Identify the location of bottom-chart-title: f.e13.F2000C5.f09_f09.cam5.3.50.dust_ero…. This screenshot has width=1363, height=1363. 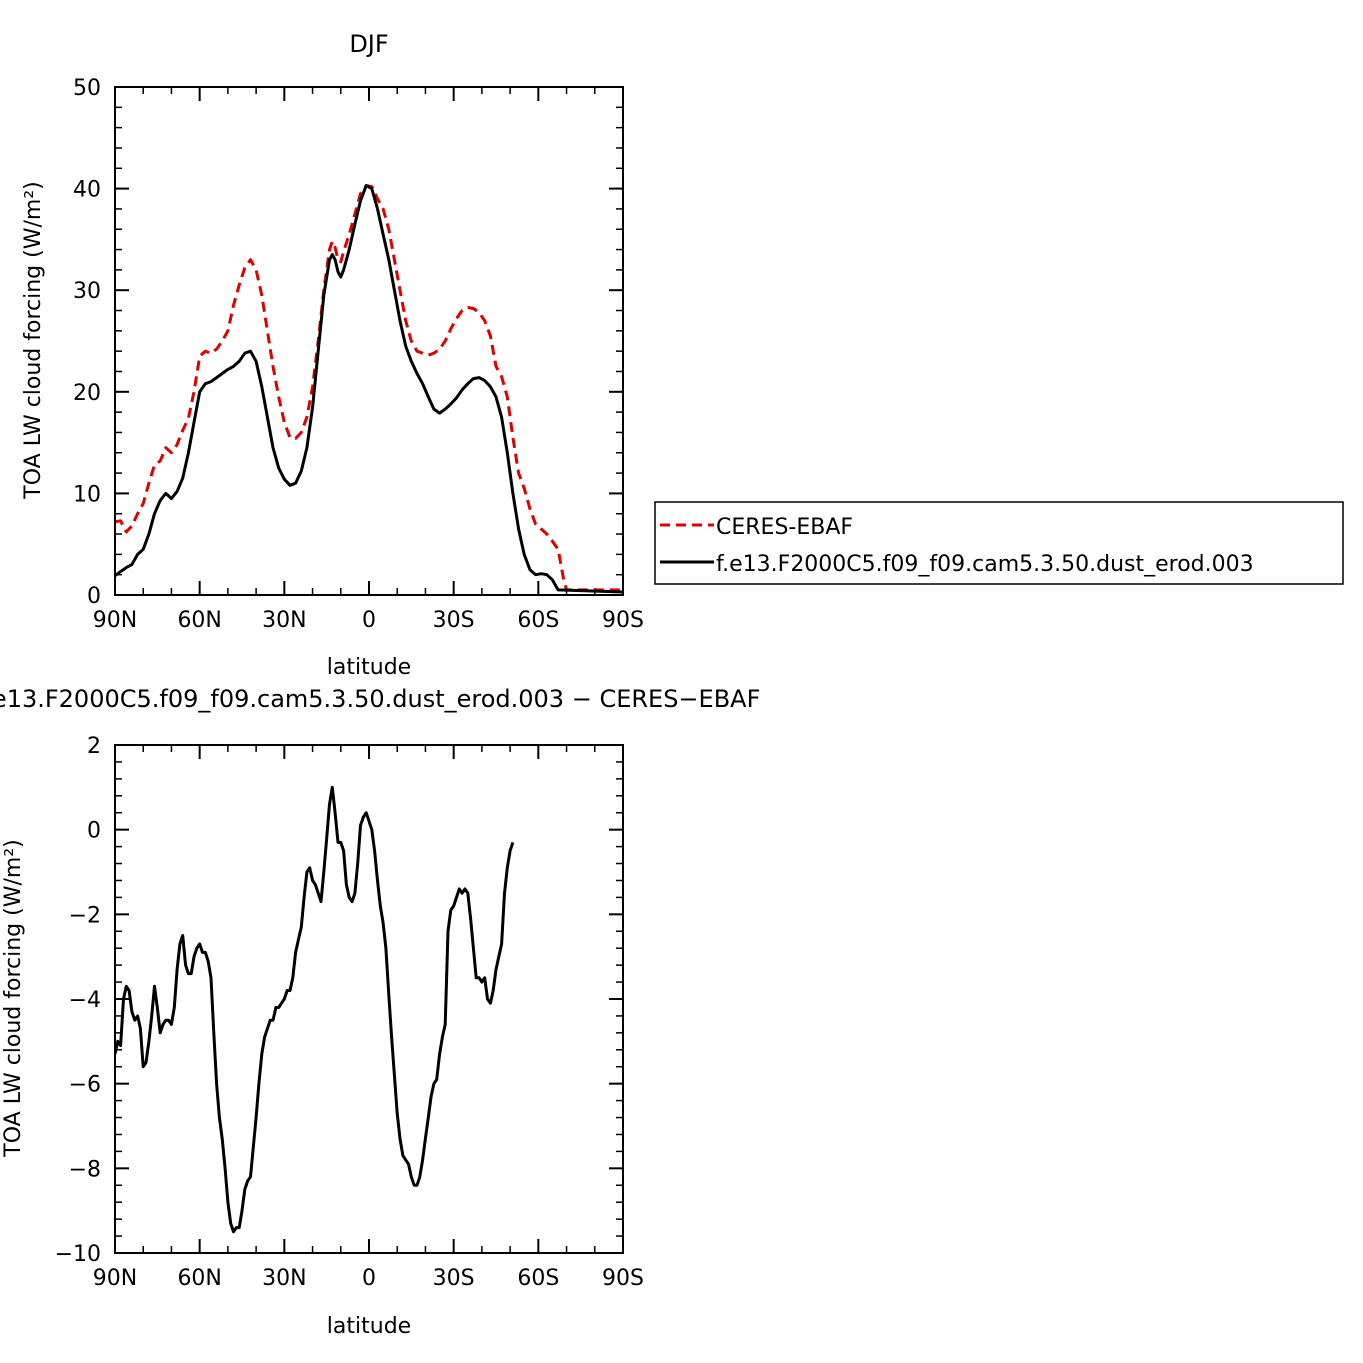
(380, 699).